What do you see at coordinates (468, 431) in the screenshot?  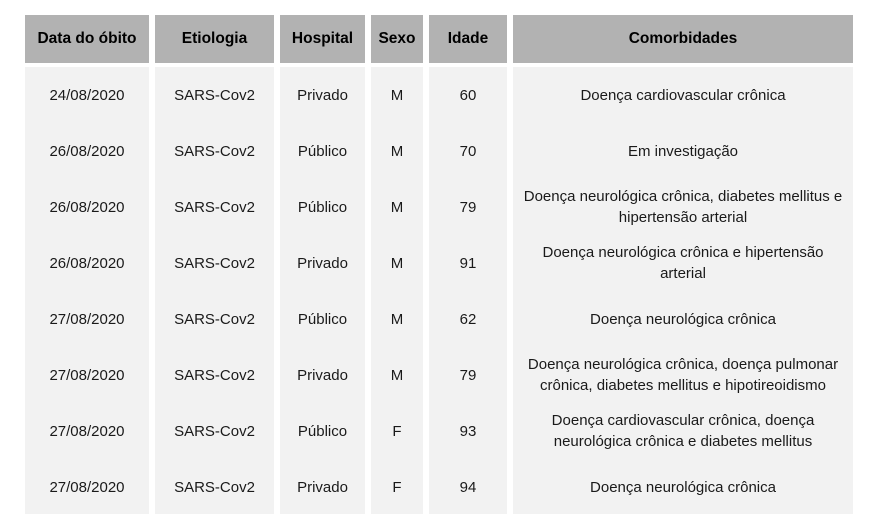 I see `cell-age: 93` at bounding box center [468, 431].